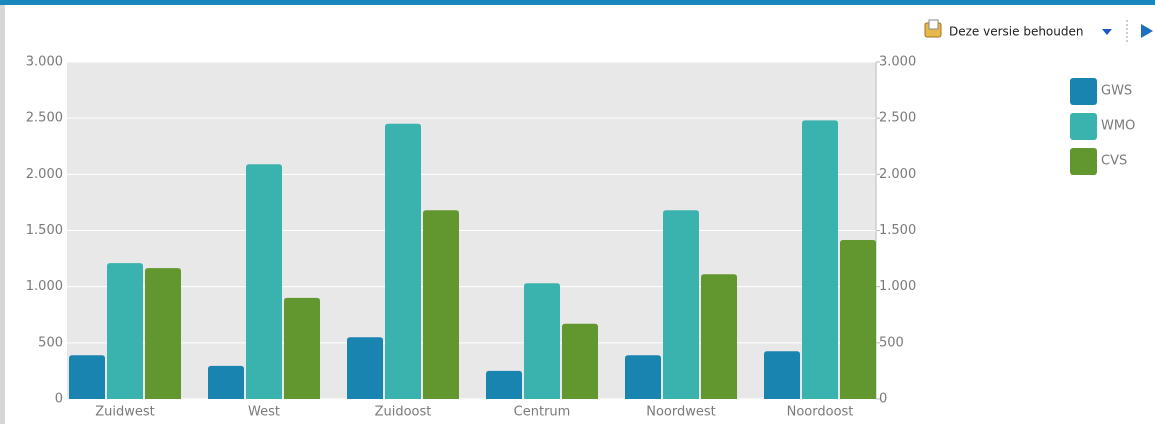 This screenshot has width=1155, height=424. Describe the element at coordinates (44, 286) in the screenshot. I see `y-tick-label: 1.000` at that location.